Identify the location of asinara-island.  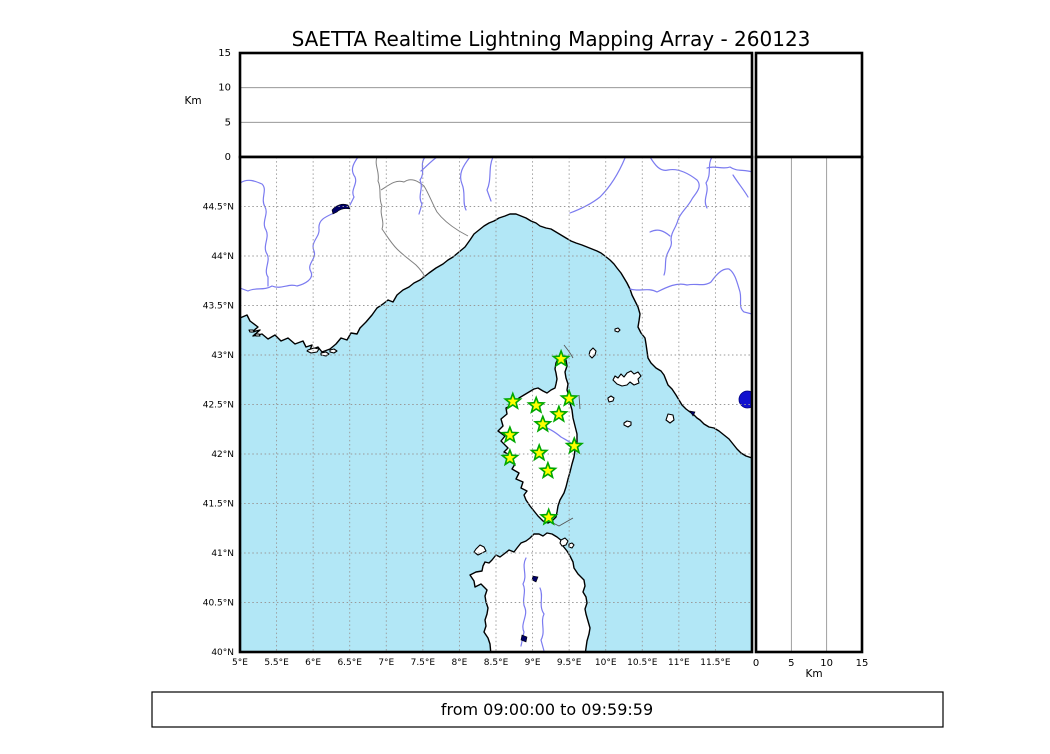
(480, 550).